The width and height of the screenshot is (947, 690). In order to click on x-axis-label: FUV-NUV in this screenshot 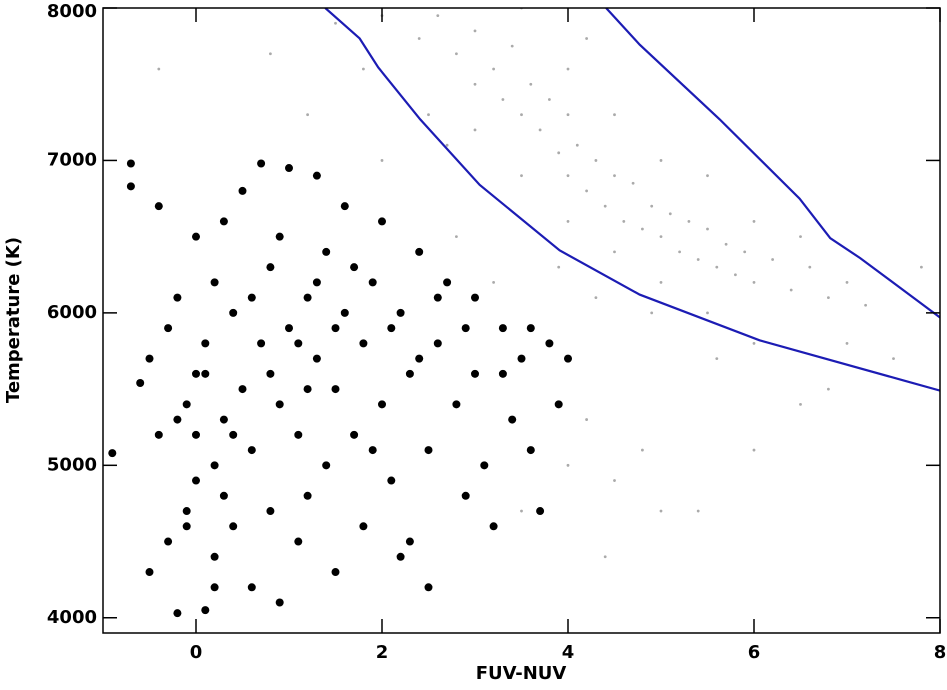, I will do `click(521, 673)`.